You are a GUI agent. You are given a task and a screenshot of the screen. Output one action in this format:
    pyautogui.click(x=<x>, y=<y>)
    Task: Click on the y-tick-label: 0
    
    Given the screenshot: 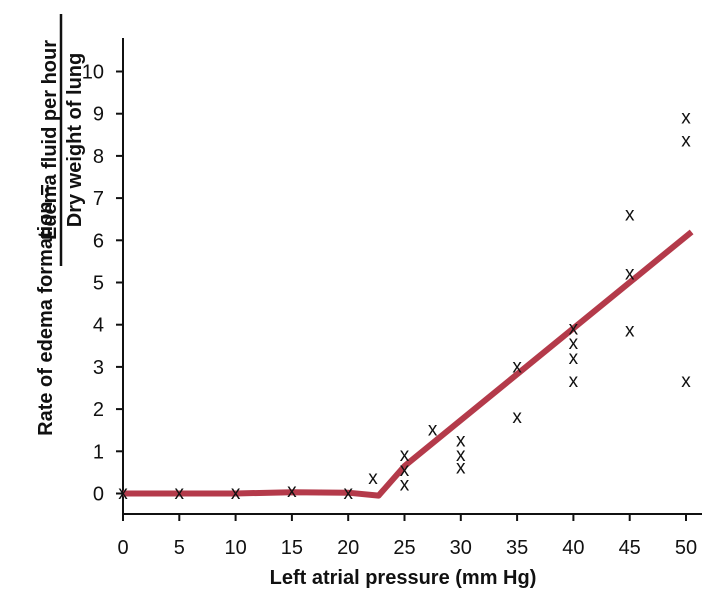 What is the action you would take?
    pyautogui.click(x=98, y=495)
    